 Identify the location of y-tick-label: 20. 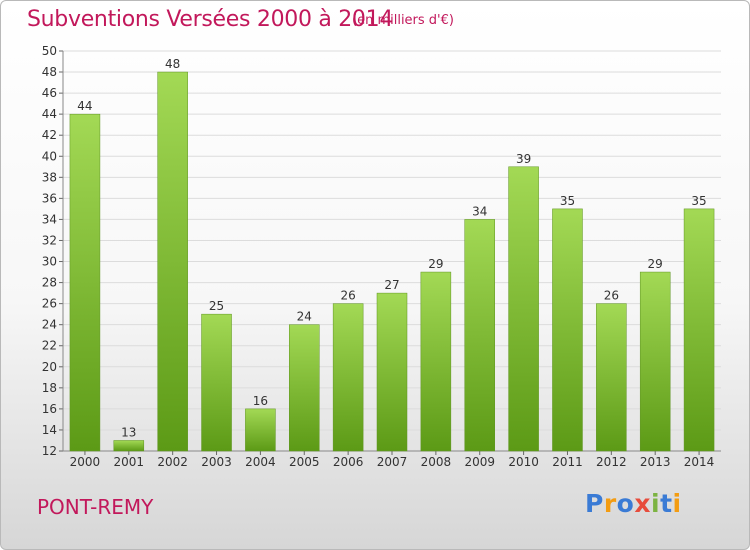
(49, 367).